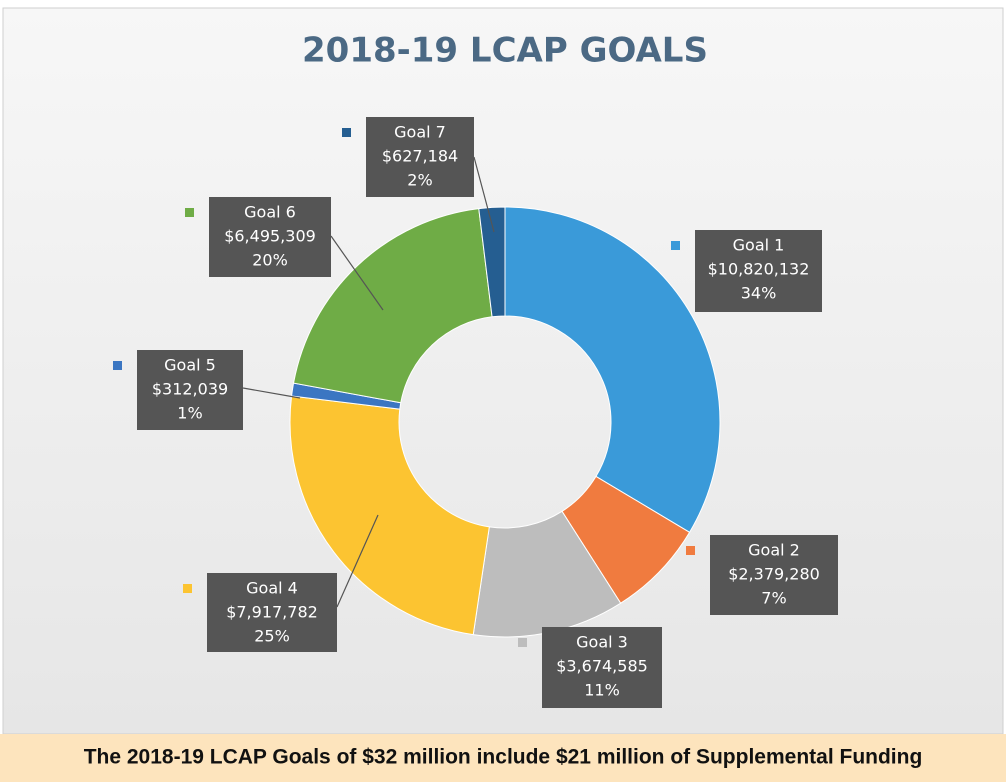 The width and height of the screenshot is (1006, 782). What do you see at coordinates (773, 598) in the screenshot?
I see `label-percent: 7%` at bounding box center [773, 598].